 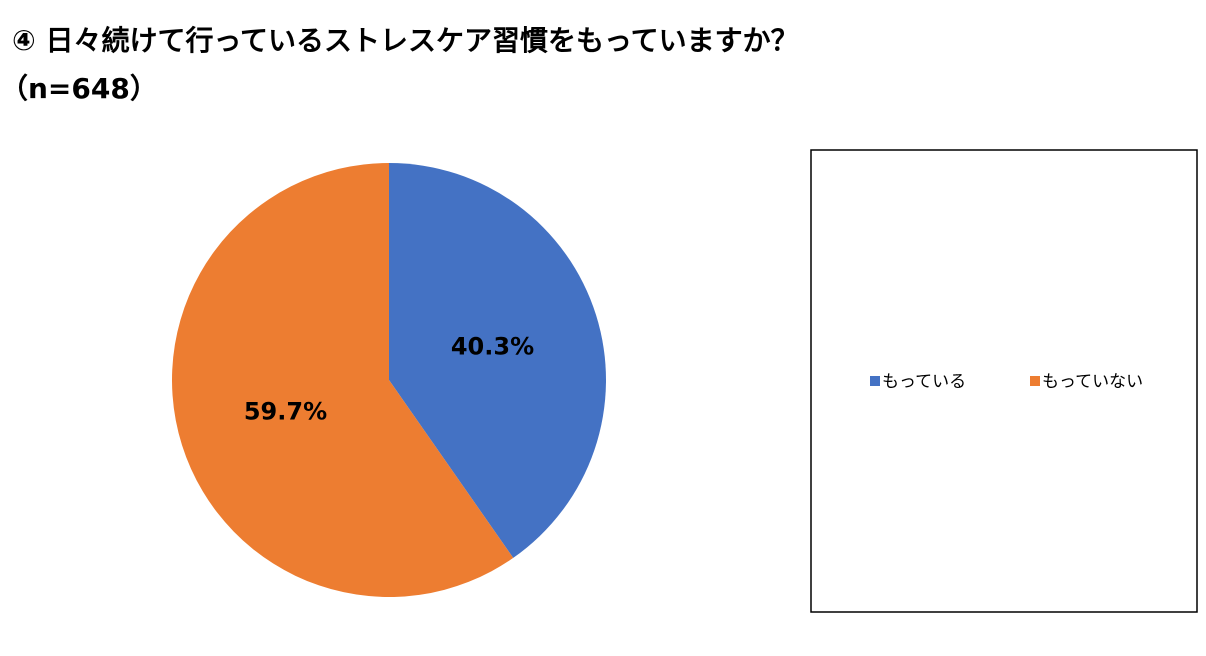 What do you see at coordinates (924, 382) in the screenshot?
I see `legend-label: もっている` at bounding box center [924, 382].